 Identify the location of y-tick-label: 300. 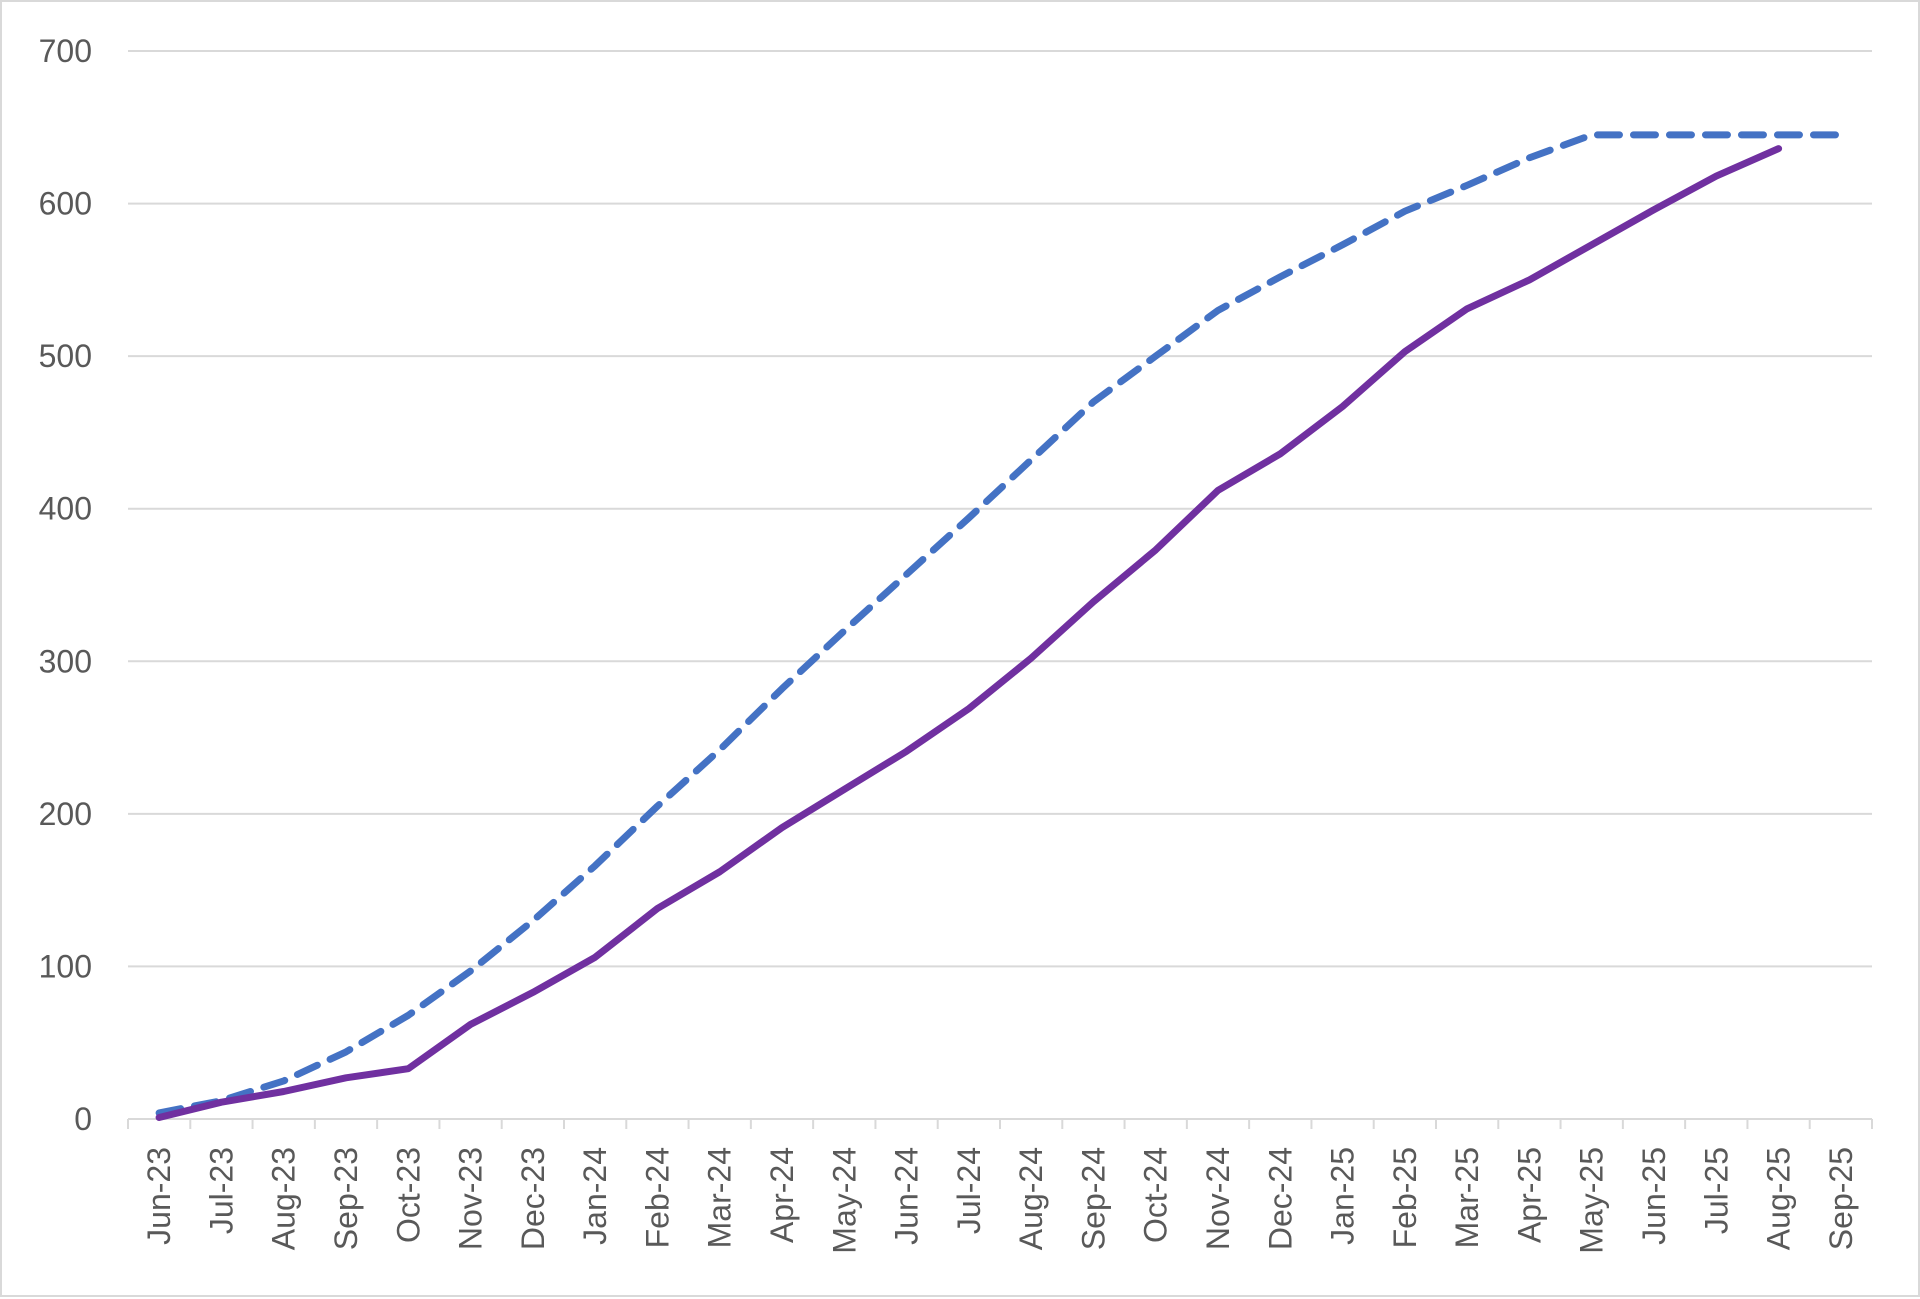
(65, 661).